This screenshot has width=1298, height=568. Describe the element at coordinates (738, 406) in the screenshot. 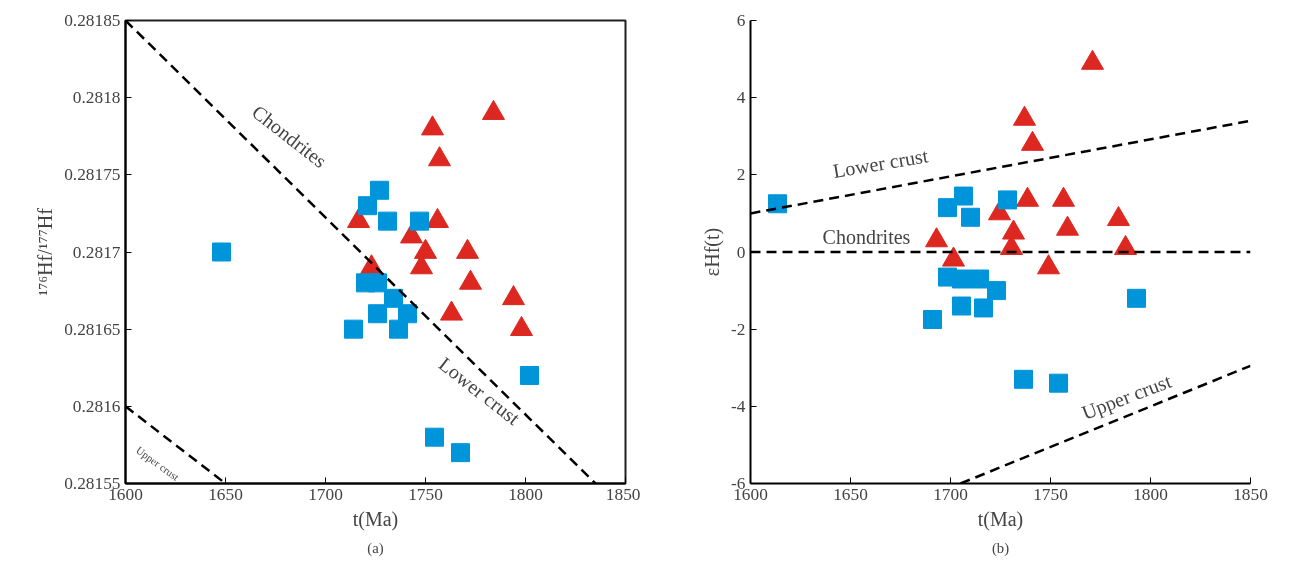

I see `y-tick-label: -4` at that location.